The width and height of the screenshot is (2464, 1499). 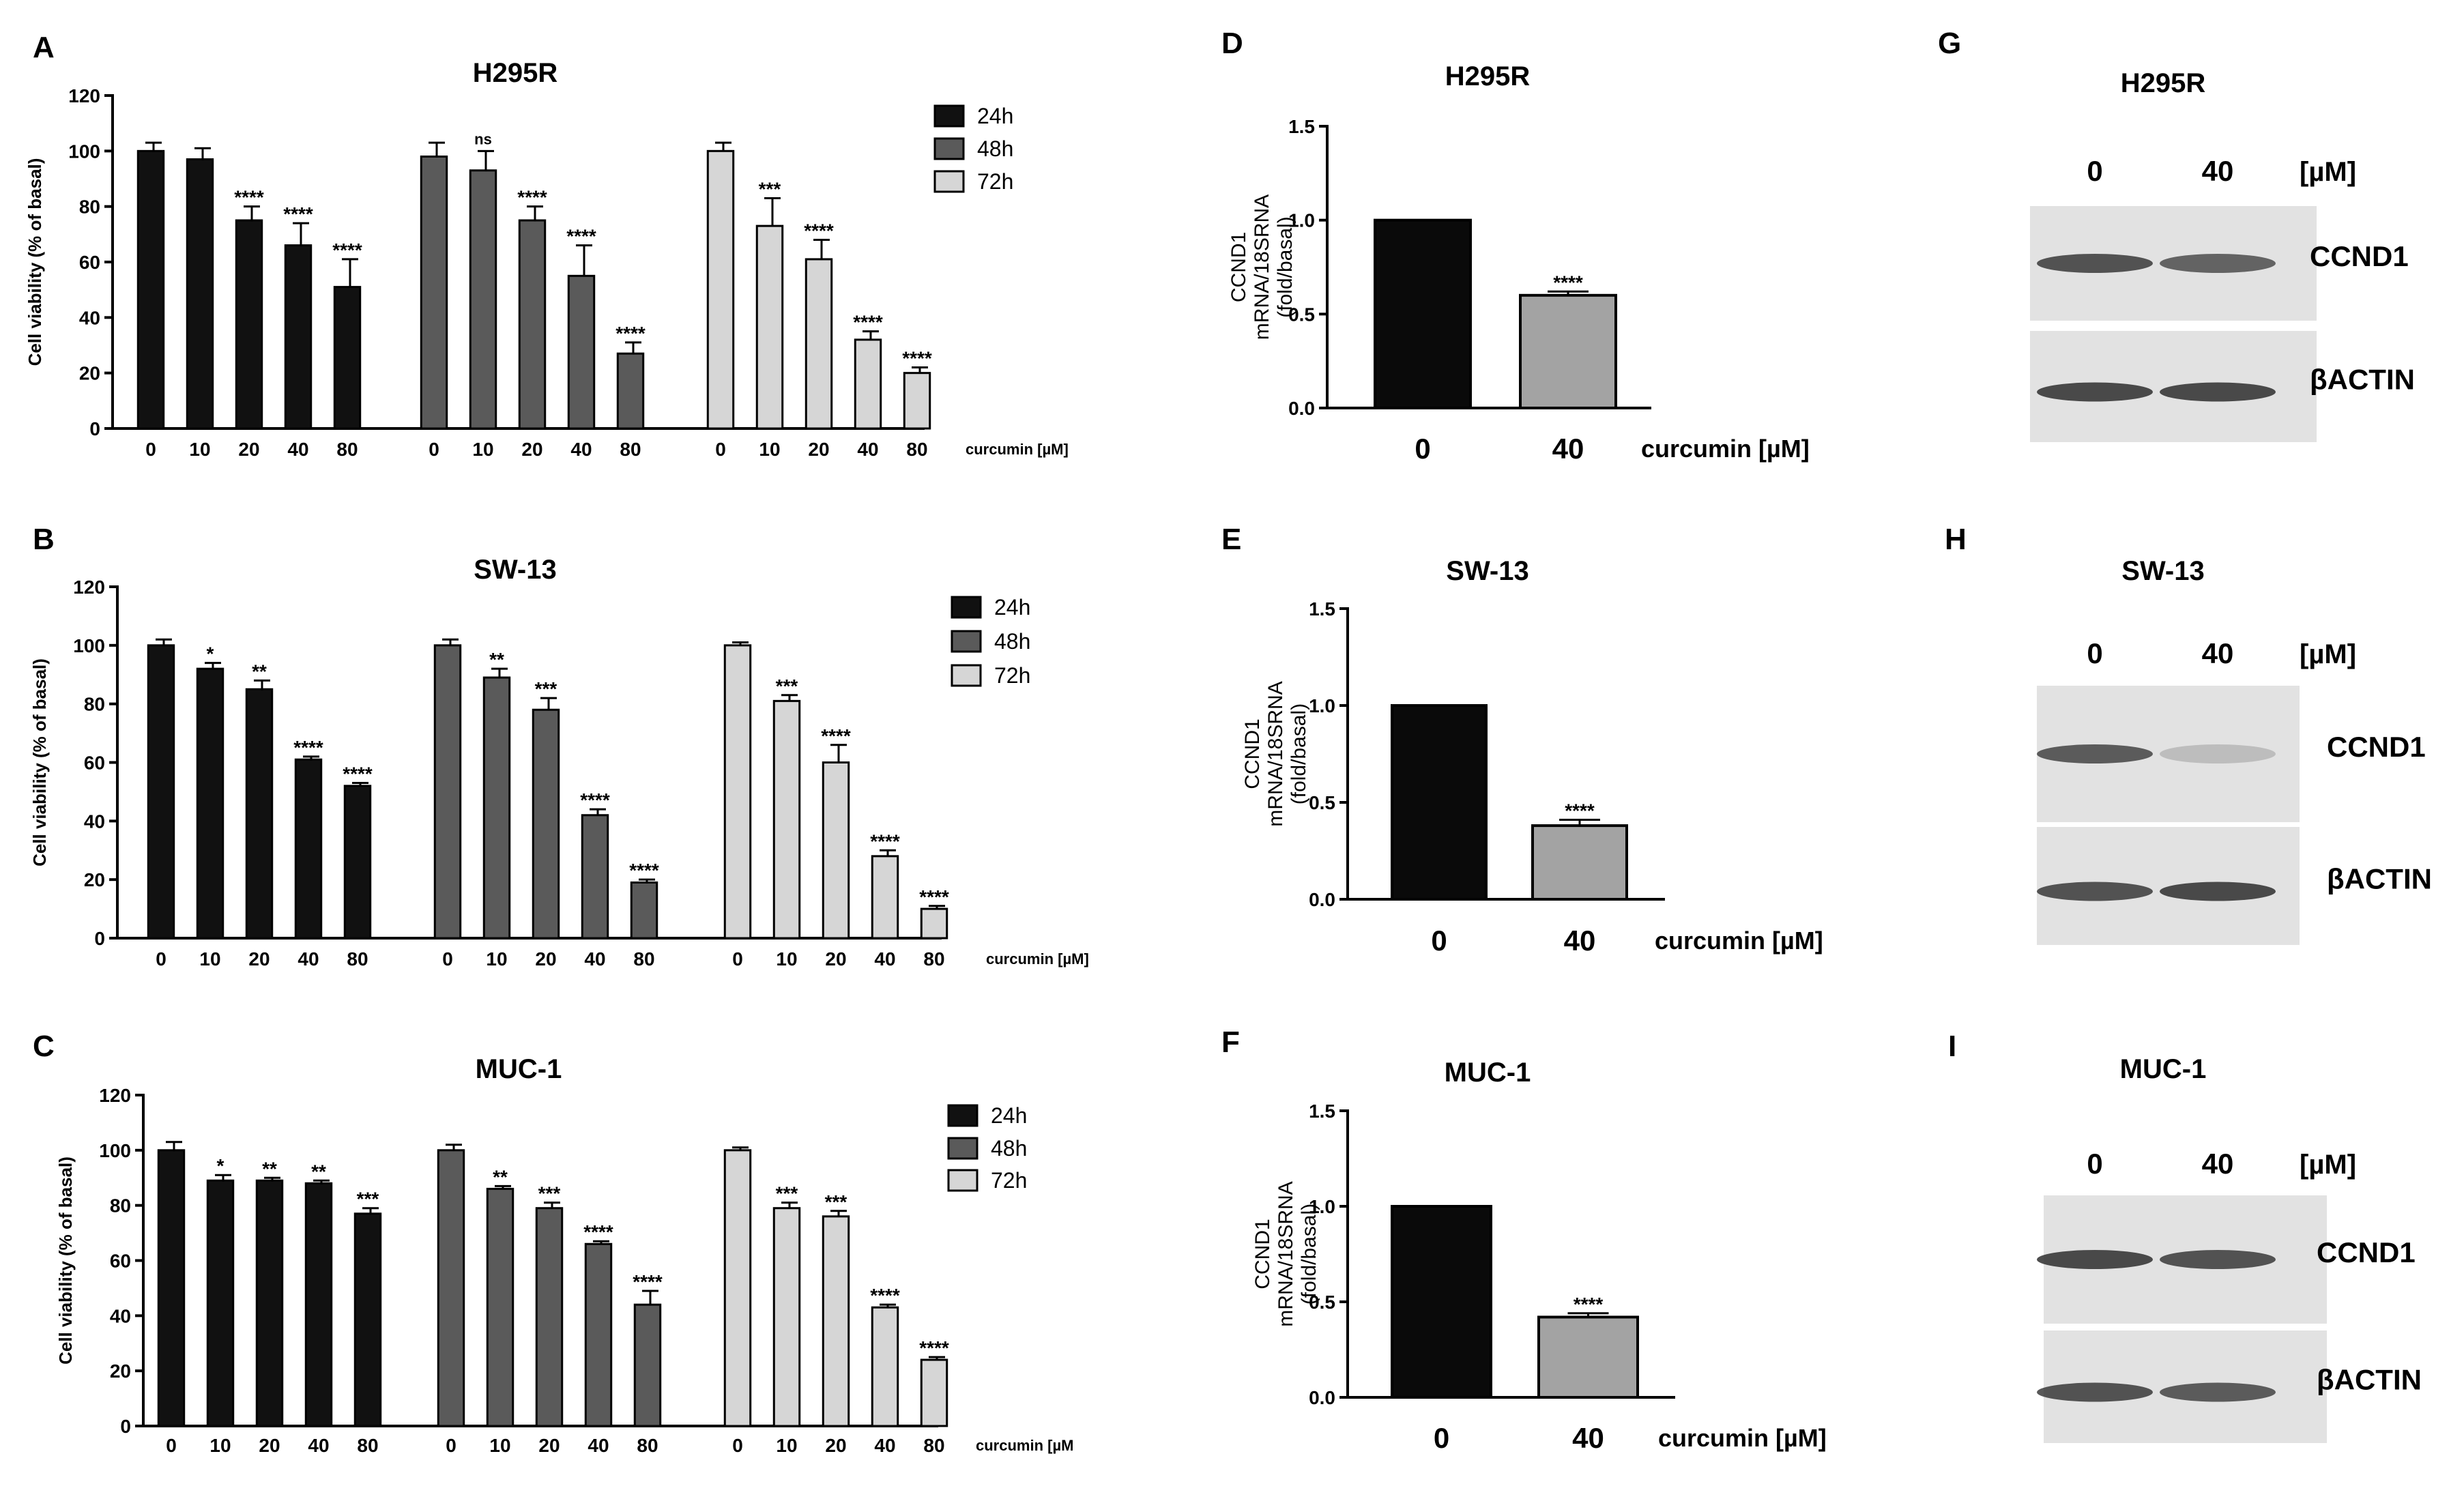 I want to click on significance-label: **, so click(x=496, y=659).